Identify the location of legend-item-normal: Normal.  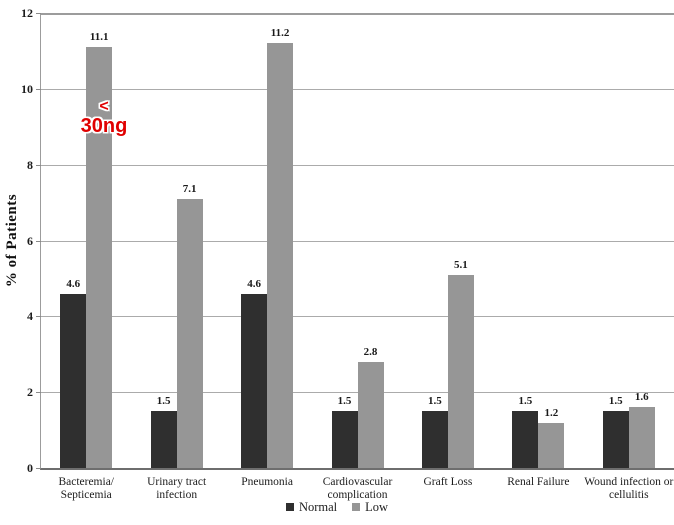
(311, 507).